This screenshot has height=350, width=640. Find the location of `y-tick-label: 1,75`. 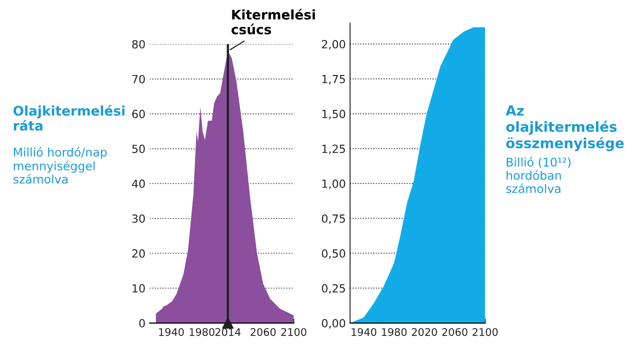

y-tick-label: 1,75 is located at coordinates (333, 79).